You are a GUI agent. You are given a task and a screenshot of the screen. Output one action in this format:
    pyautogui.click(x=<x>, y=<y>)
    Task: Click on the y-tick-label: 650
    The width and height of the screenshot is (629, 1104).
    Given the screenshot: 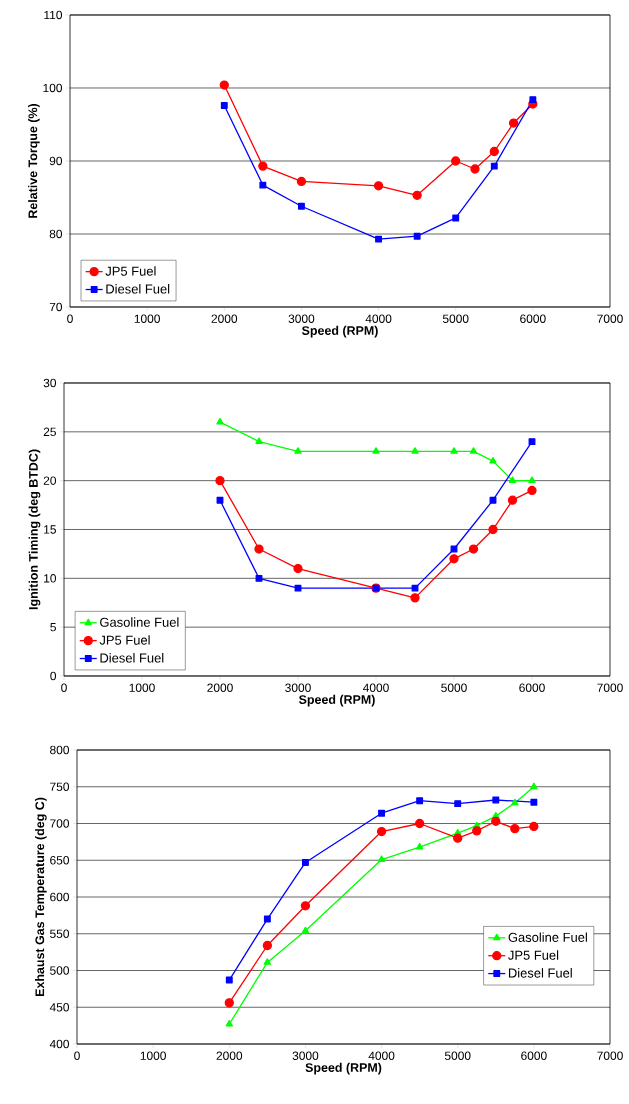 What is the action you would take?
    pyautogui.click(x=60, y=860)
    